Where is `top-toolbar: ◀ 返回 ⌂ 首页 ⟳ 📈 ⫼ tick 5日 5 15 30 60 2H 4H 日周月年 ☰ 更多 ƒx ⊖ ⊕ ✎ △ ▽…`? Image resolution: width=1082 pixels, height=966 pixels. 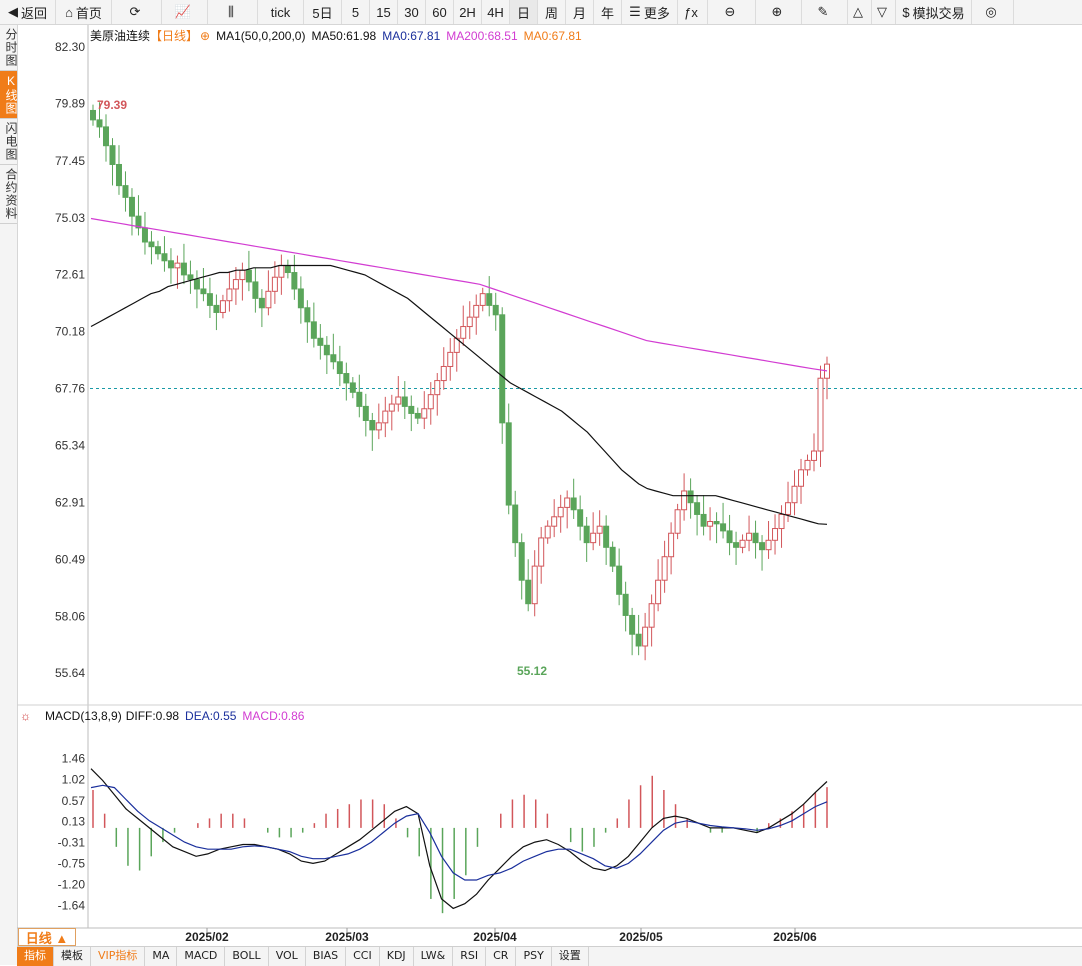 top-toolbar: ◀ 返回 ⌂ 首页 ⟳ 📈 ⫼ tick 5日 5 15 30 60 2H 4H 日周月年 ☰ 更多 ƒx ⊖ ⊕ ✎ △ ▽… is located at coordinates (541, 12).